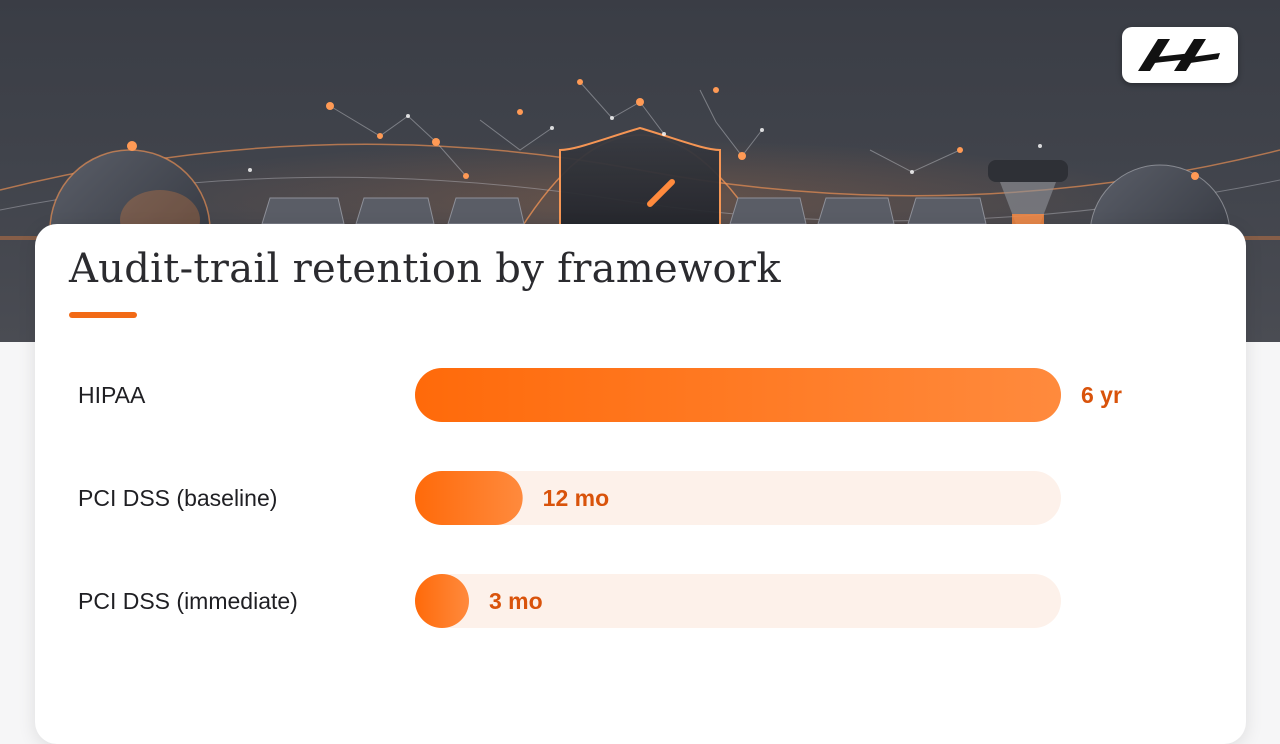  Describe the element at coordinates (188, 601) in the screenshot. I see `category-label: PCI DSS (immediate)` at that location.